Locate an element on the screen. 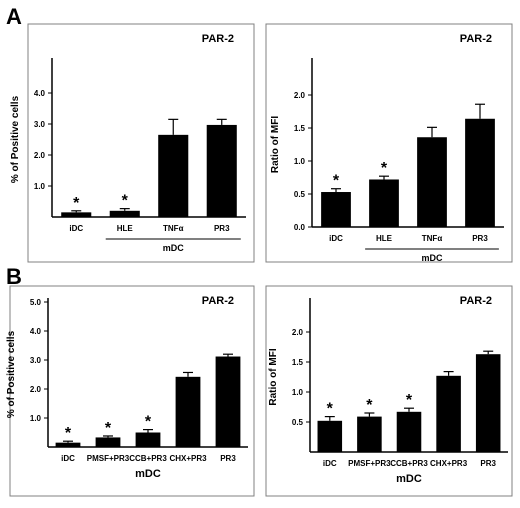 Image resolution: width=520 pixels, height=508 pixels. y-tick-label: 0.0 is located at coordinates (300, 227).